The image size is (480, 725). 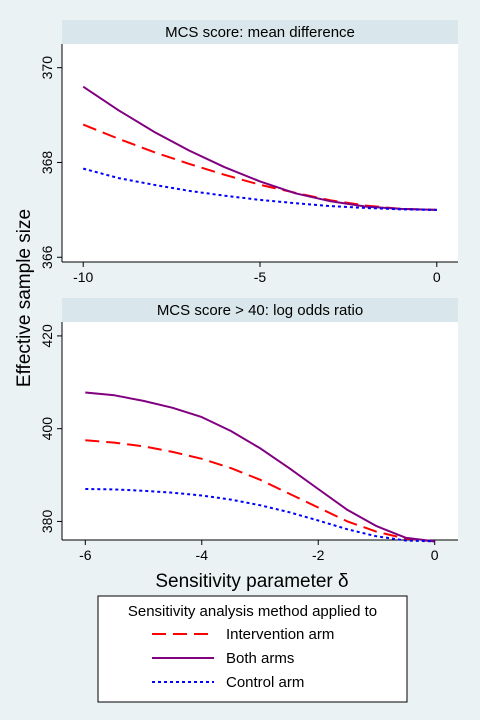 What do you see at coordinates (260, 658) in the screenshot?
I see `legend-item-label: Both arms` at bounding box center [260, 658].